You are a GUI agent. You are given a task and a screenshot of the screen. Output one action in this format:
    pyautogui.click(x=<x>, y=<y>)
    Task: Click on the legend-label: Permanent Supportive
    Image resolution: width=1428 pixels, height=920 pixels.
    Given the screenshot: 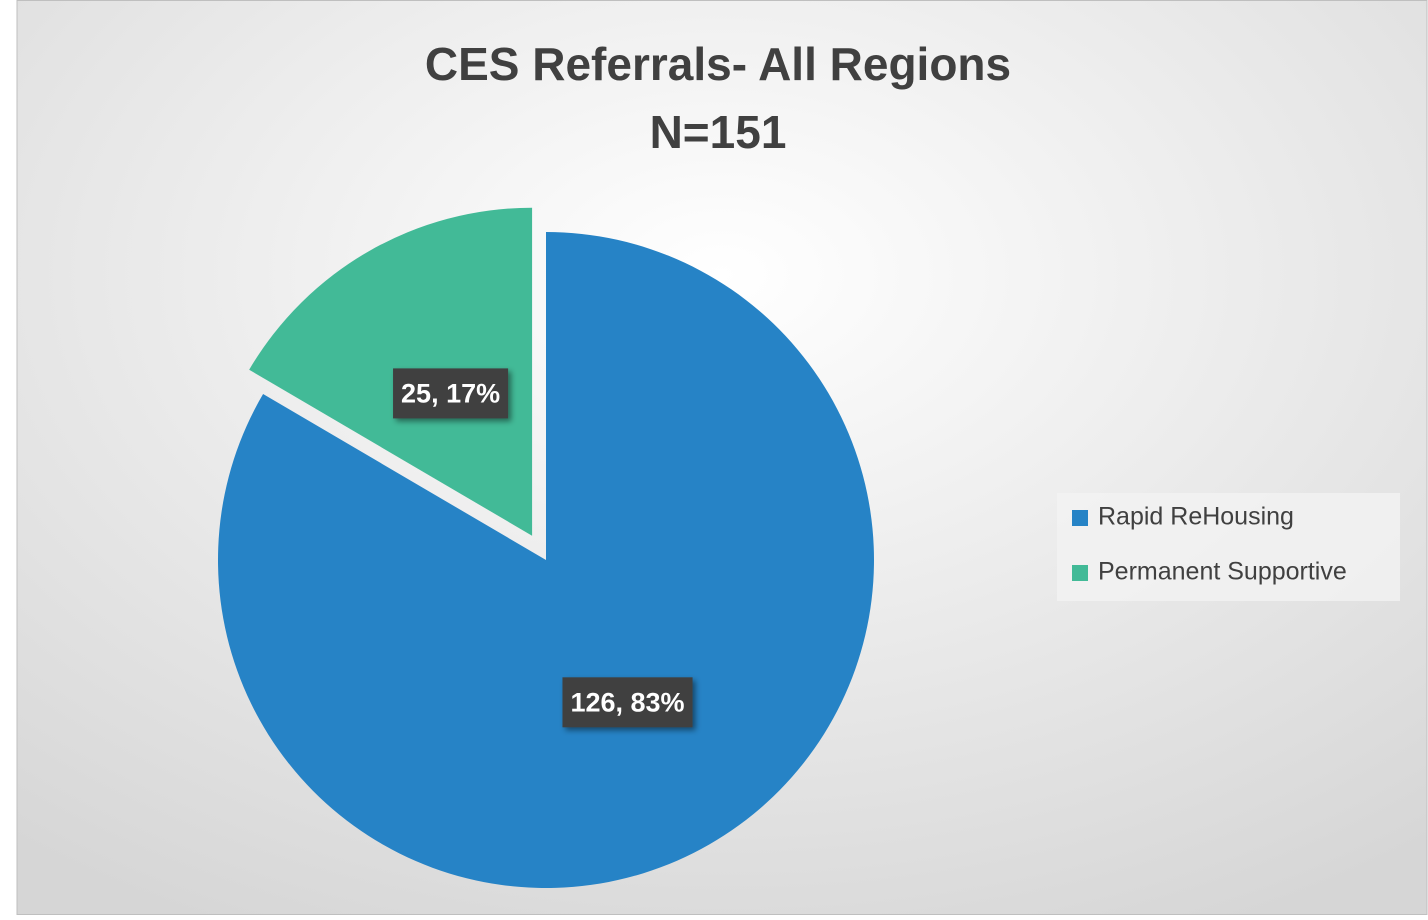 What is the action you would take?
    pyautogui.click(x=1222, y=572)
    